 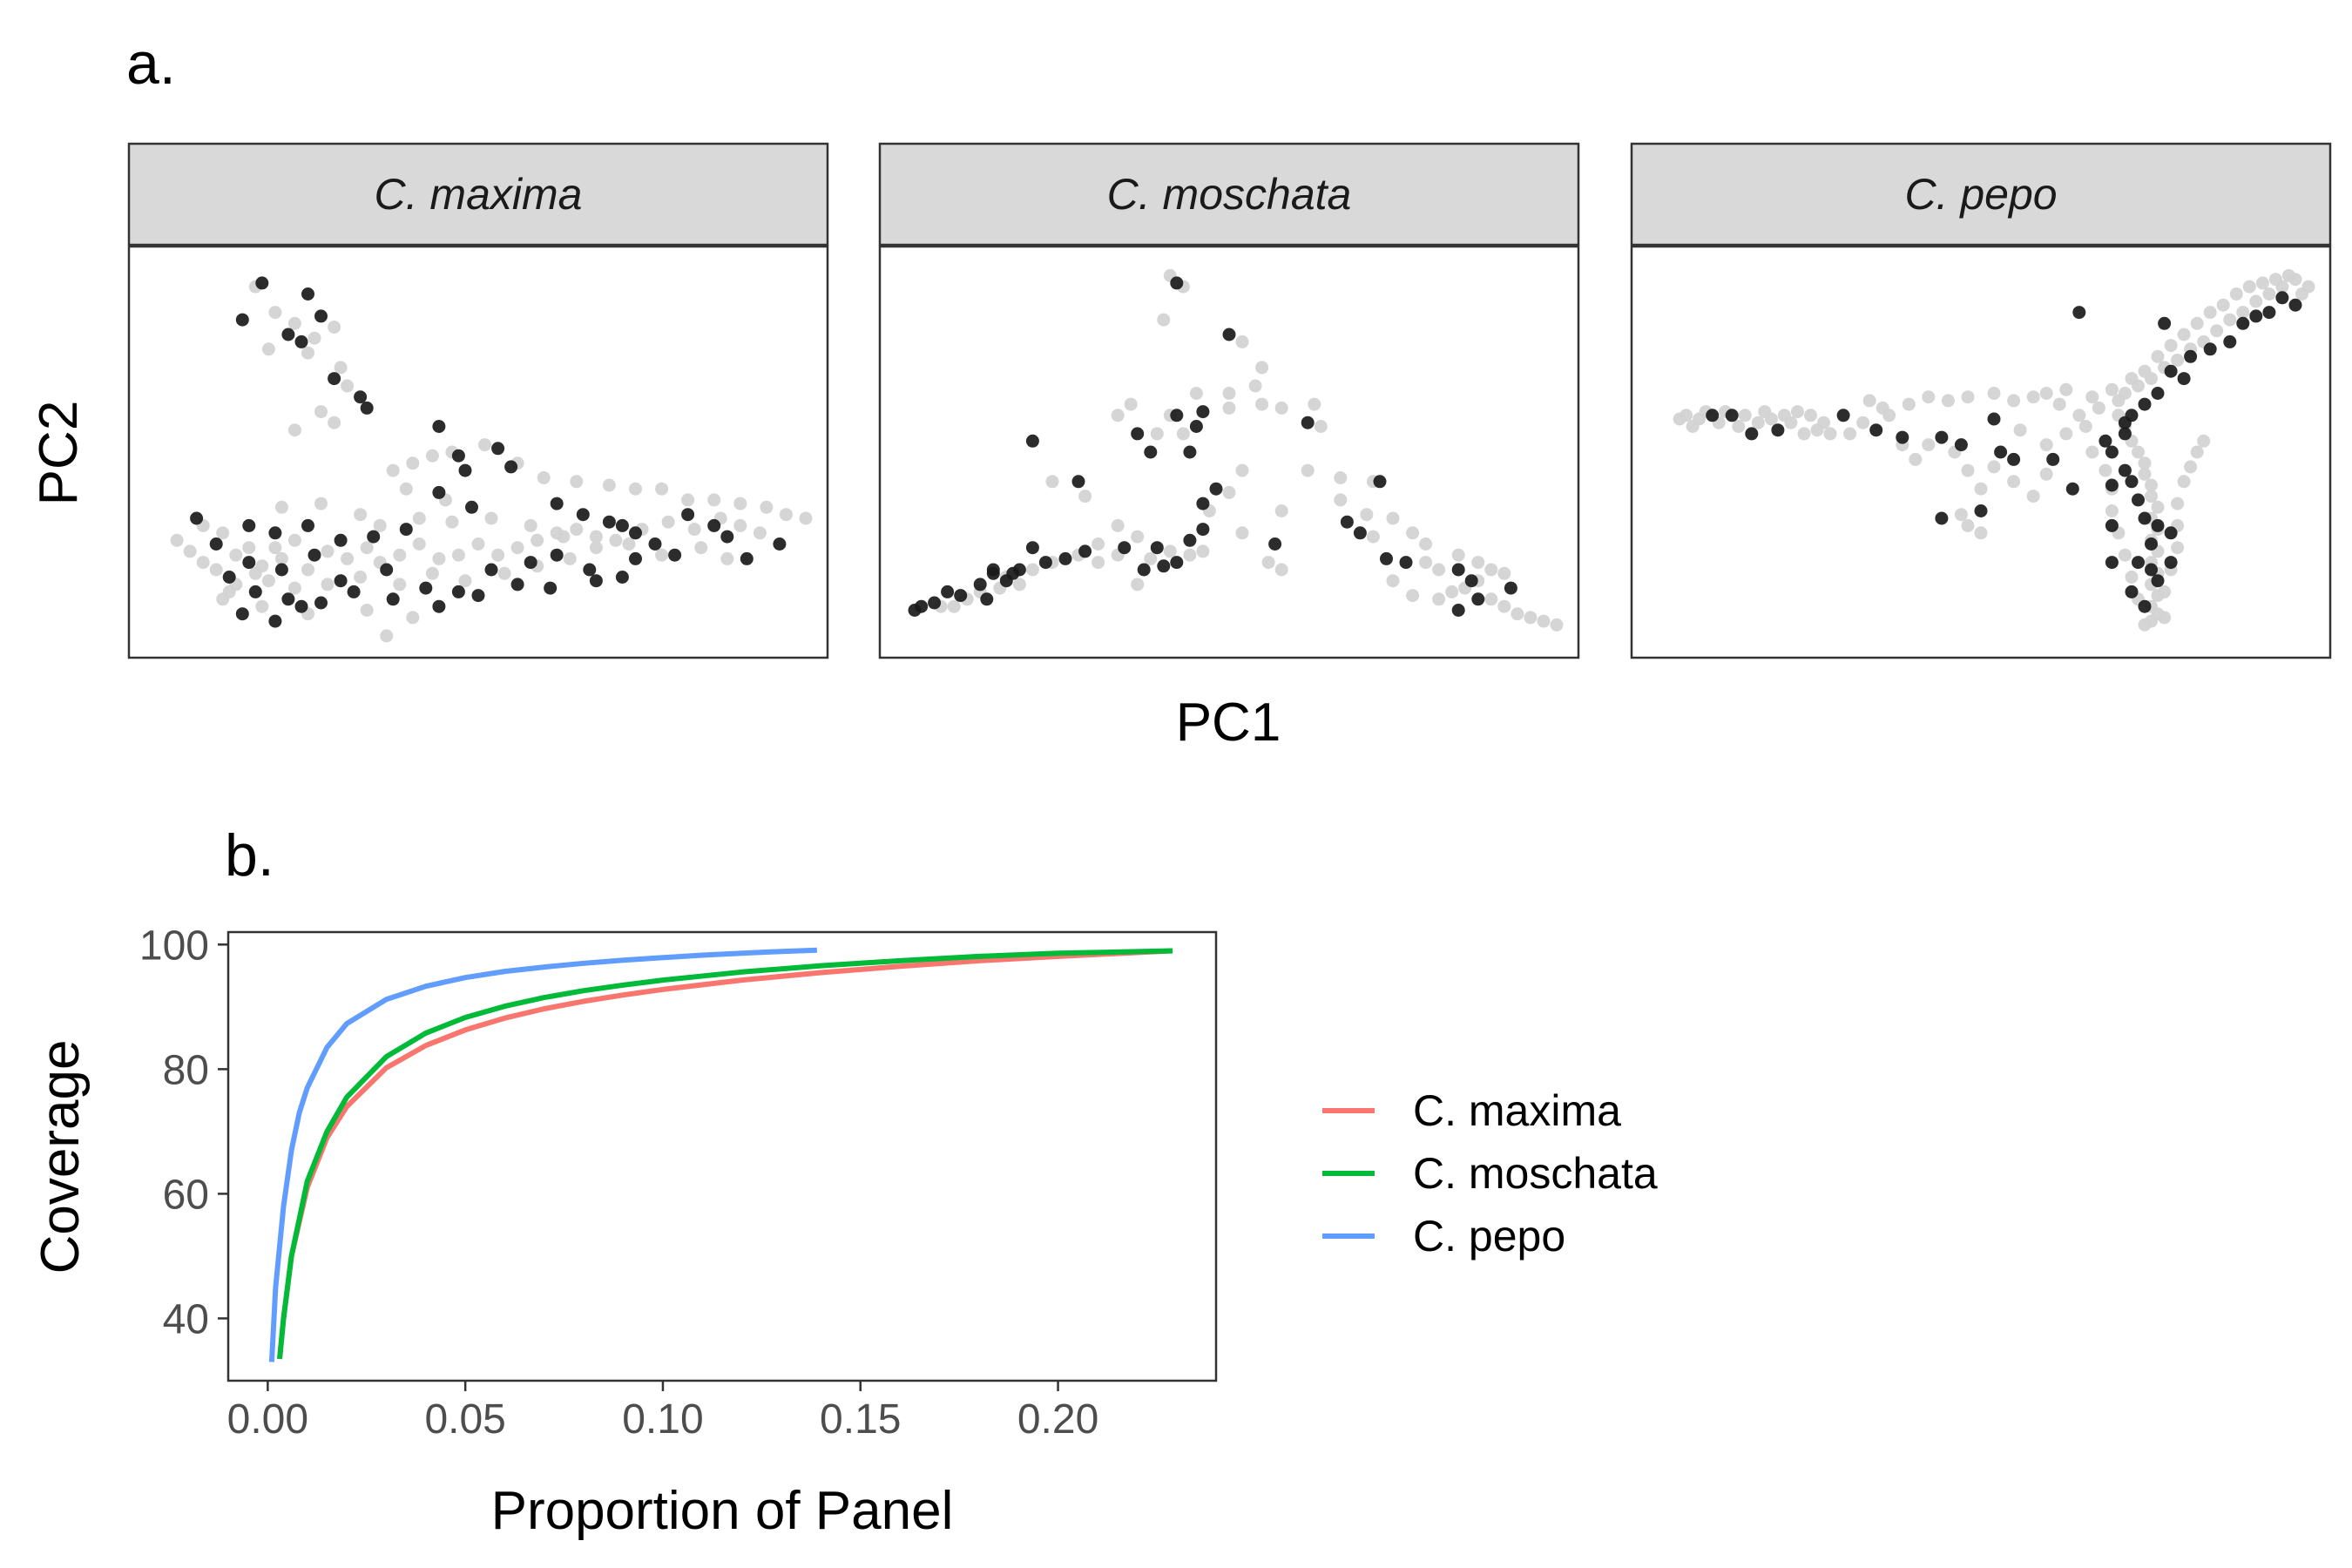 What do you see at coordinates (1536, 1173) in the screenshot?
I see `legend-label-c-moschata: C. moschata` at bounding box center [1536, 1173].